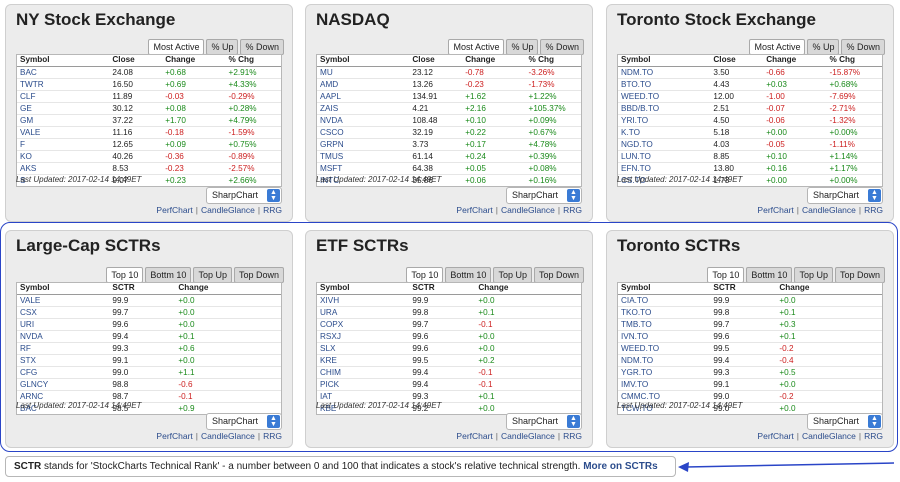 The image size is (900, 482). Describe the element at coordinates (664, 384) in the screenshot. I see `symbol-link: IMV.TO` at that location.